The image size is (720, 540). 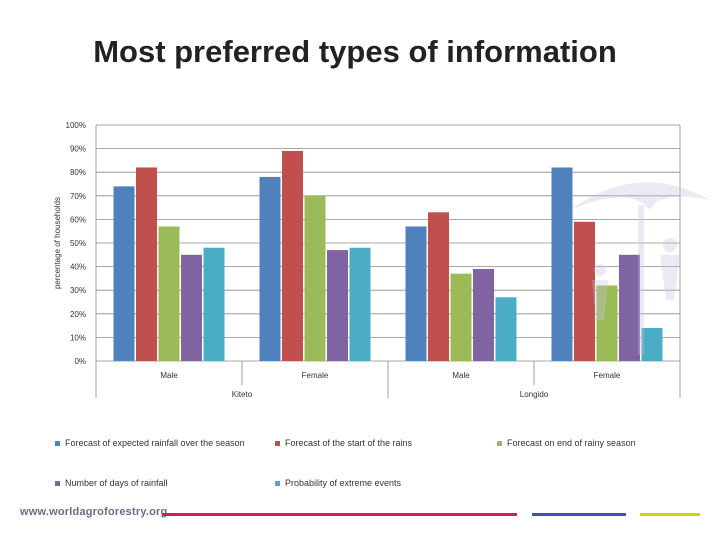 What do you see at coordinates (579, 514) in the screenshot?
I see `footer-line-blue` at bounding box center [579, 514].